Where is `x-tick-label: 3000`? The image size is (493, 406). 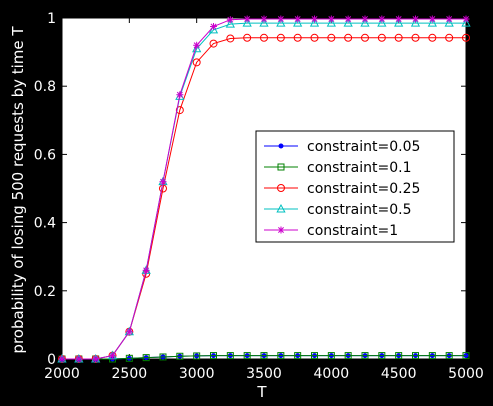 x-tick-label: 3000 is located at coordinates (197, 374).